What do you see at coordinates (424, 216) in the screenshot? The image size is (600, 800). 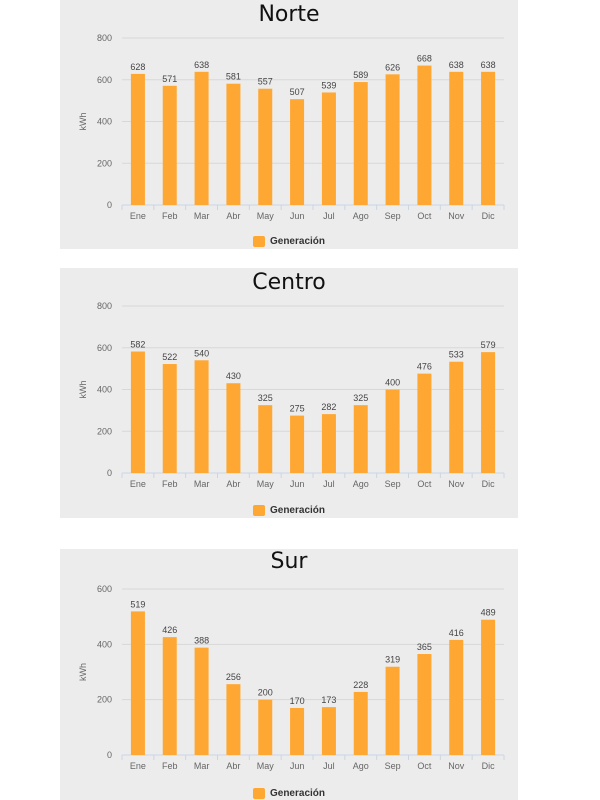 I see `x-tick-label: Oct` at bounding box center [424, 216].